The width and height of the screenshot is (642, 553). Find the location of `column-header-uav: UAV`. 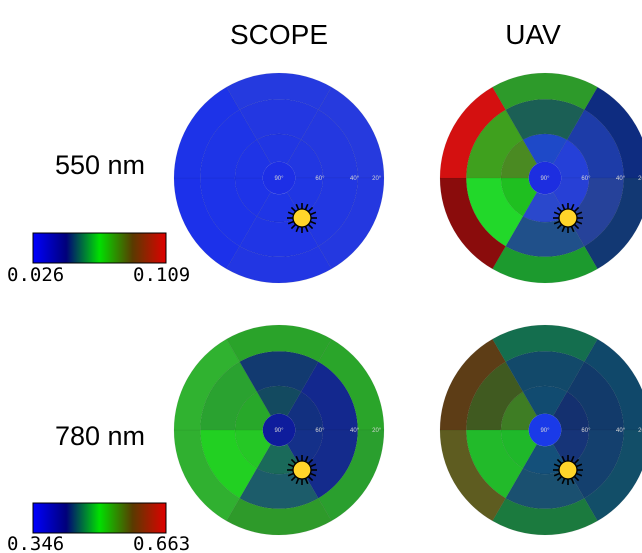

column-header-uav: UAV is located at coordinates (533, 34).